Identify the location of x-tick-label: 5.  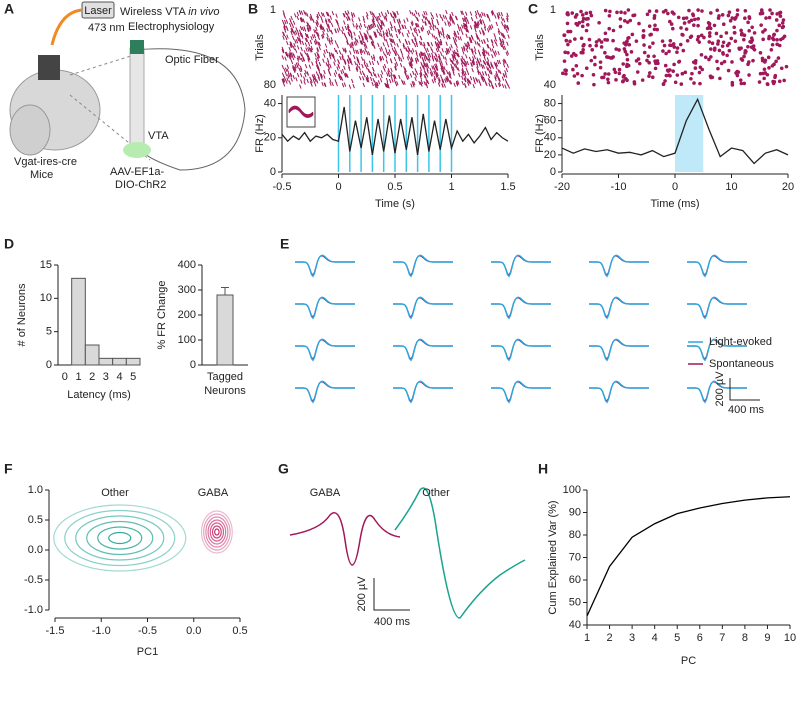
(133, 377).